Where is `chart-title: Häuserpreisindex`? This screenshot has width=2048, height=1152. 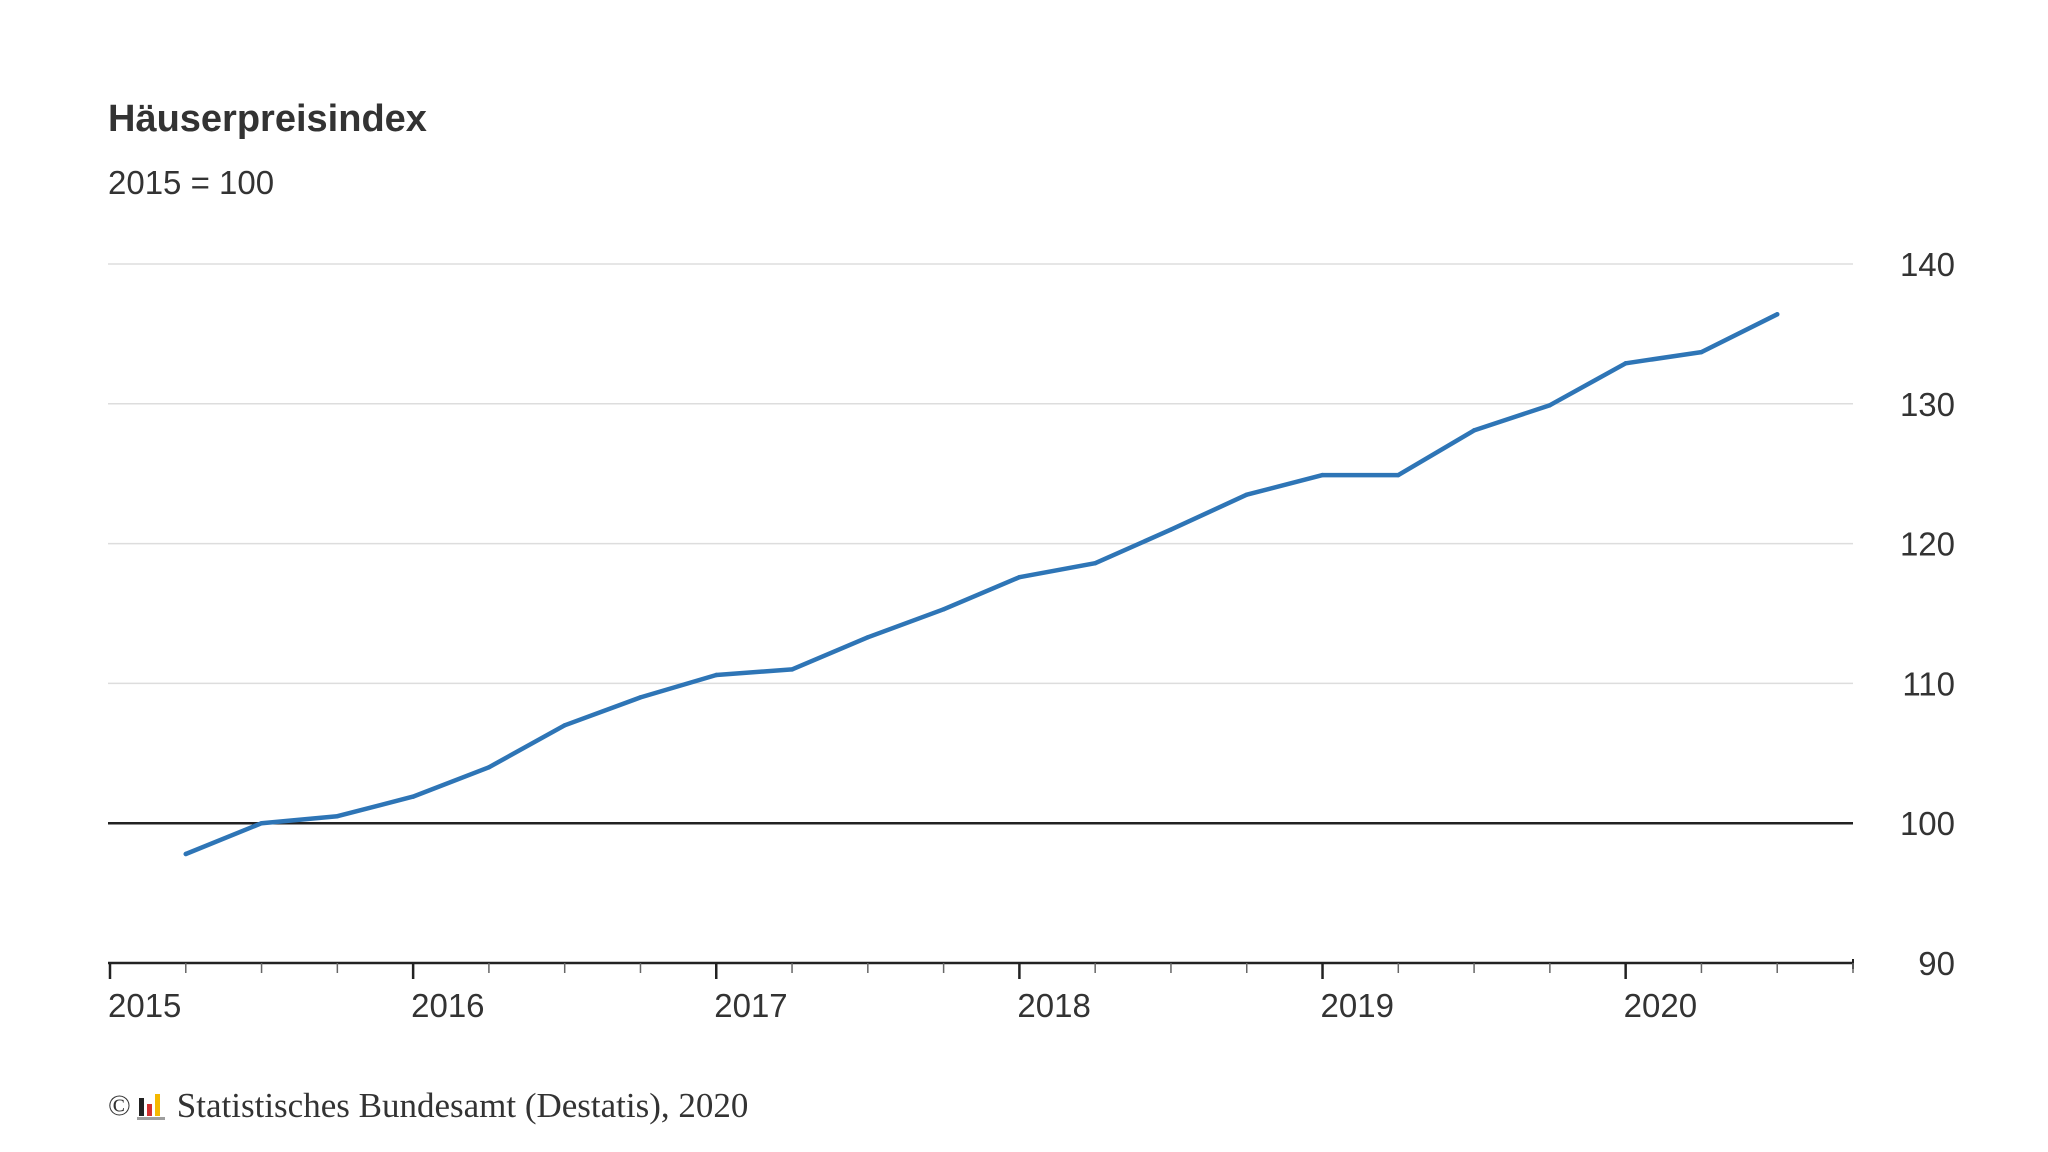 chart-title: Häuserpreisindex is located at coordinates (267, 119).